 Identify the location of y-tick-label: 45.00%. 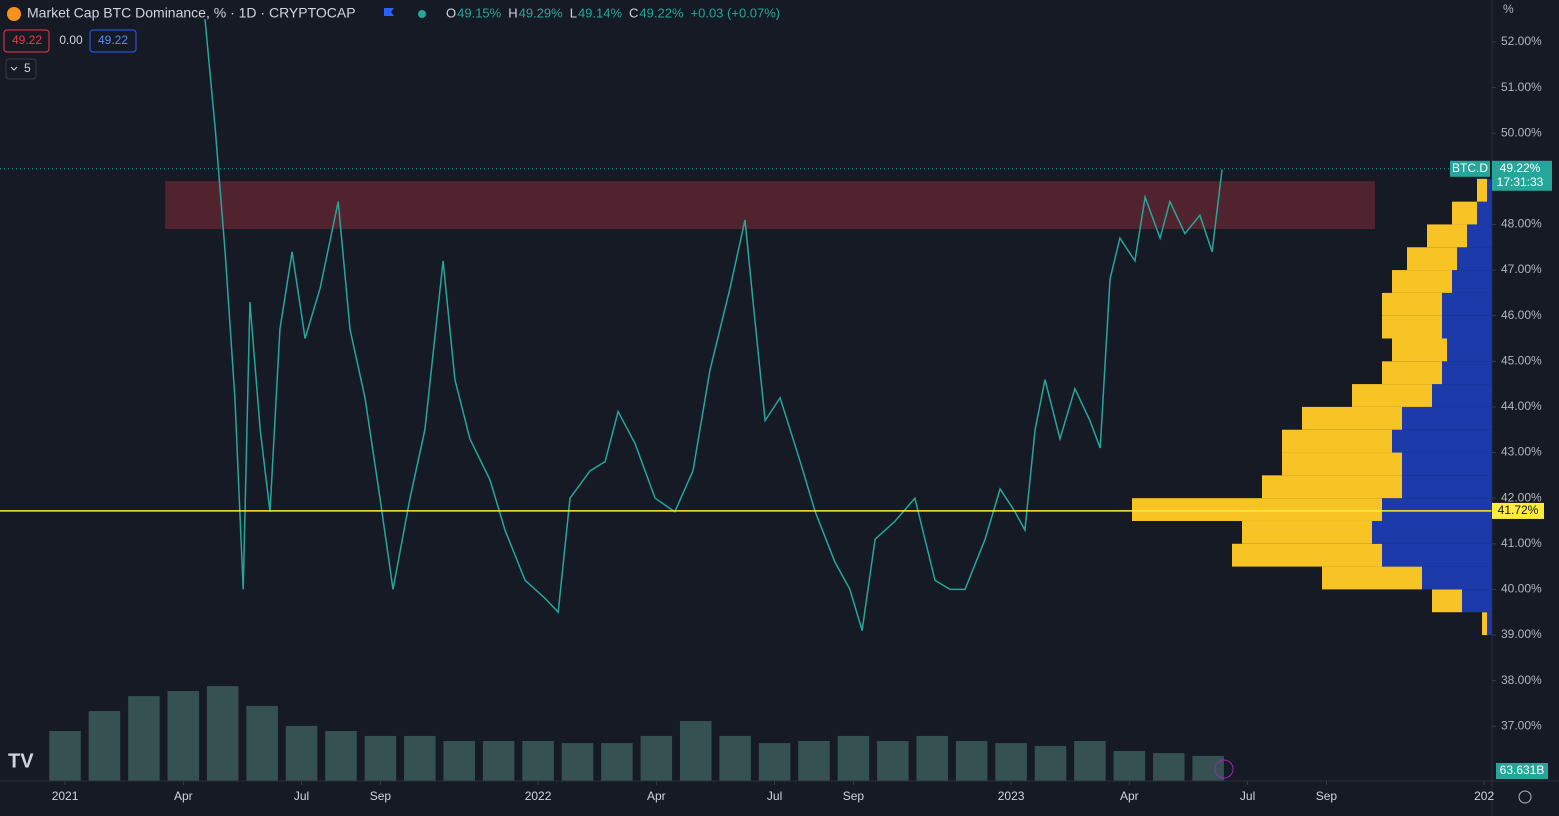
(1521, 360).